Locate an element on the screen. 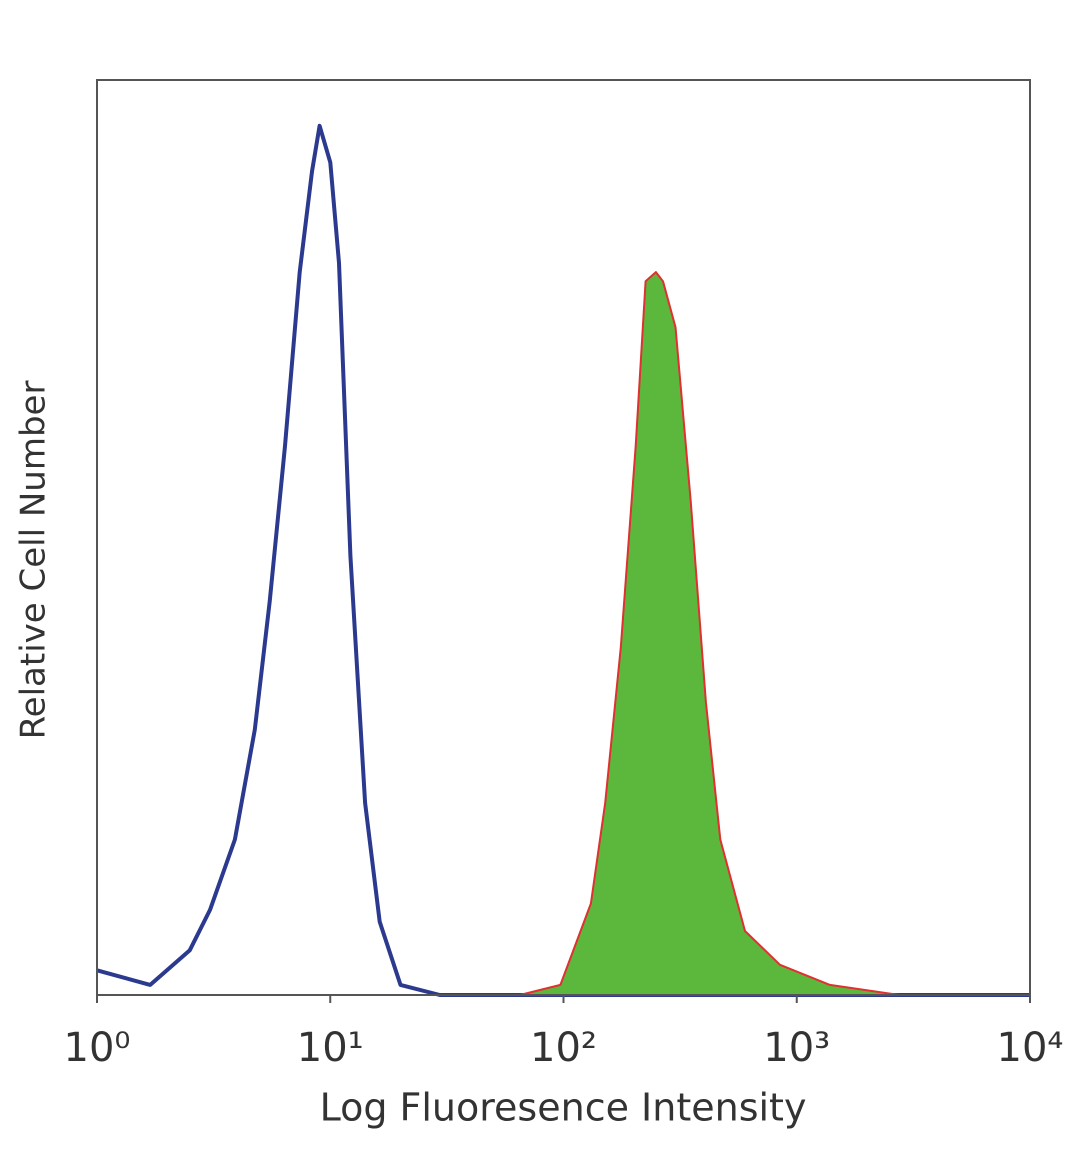  x-tick-label: 10² is located at coordinates (563, 1048).